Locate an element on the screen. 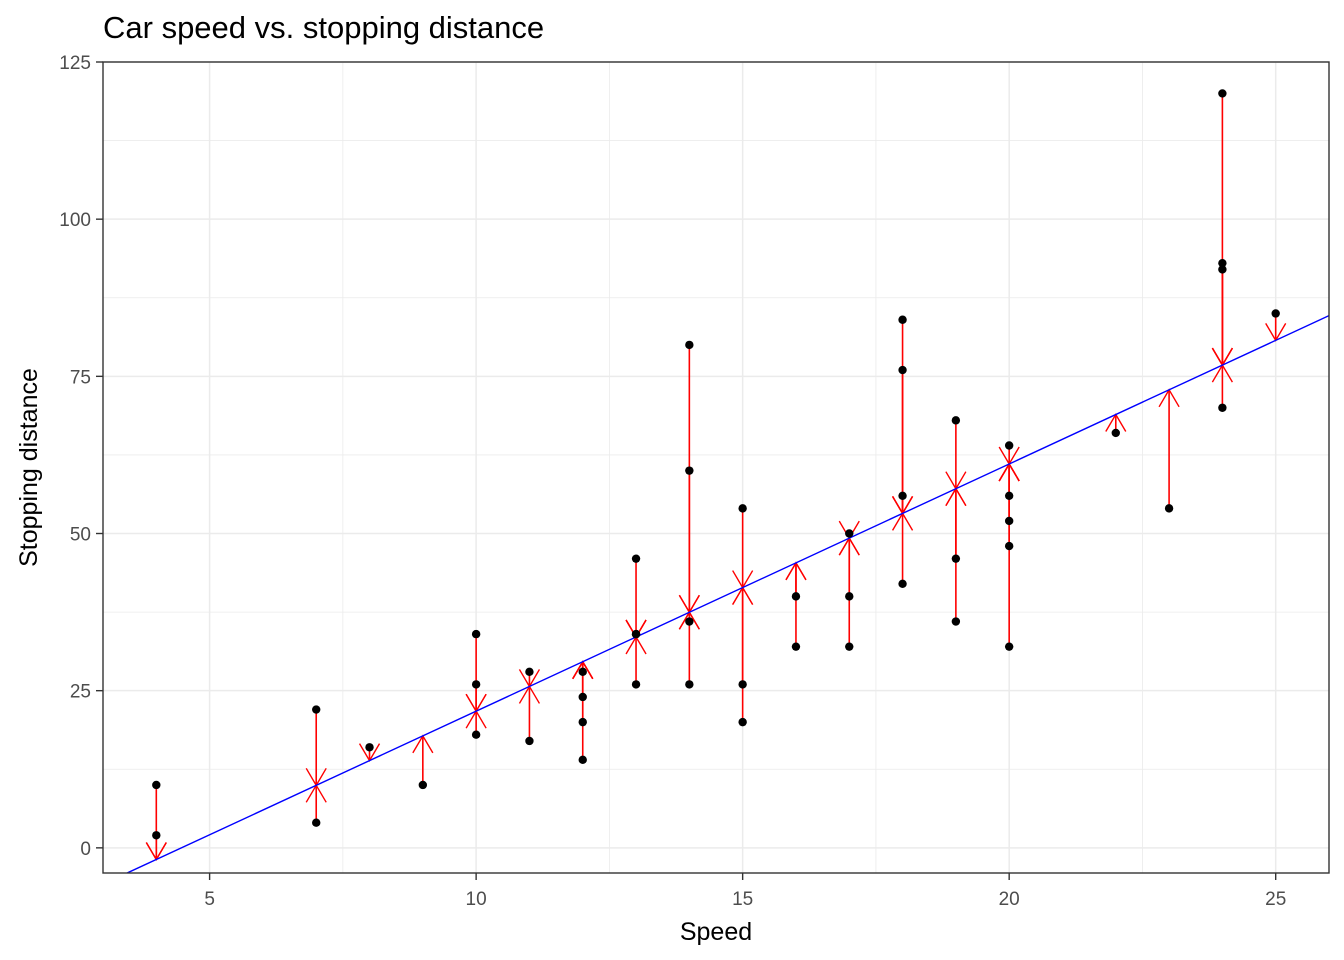  x-axis: 5 10 15 20 25 is located at coordinates (745, 891).